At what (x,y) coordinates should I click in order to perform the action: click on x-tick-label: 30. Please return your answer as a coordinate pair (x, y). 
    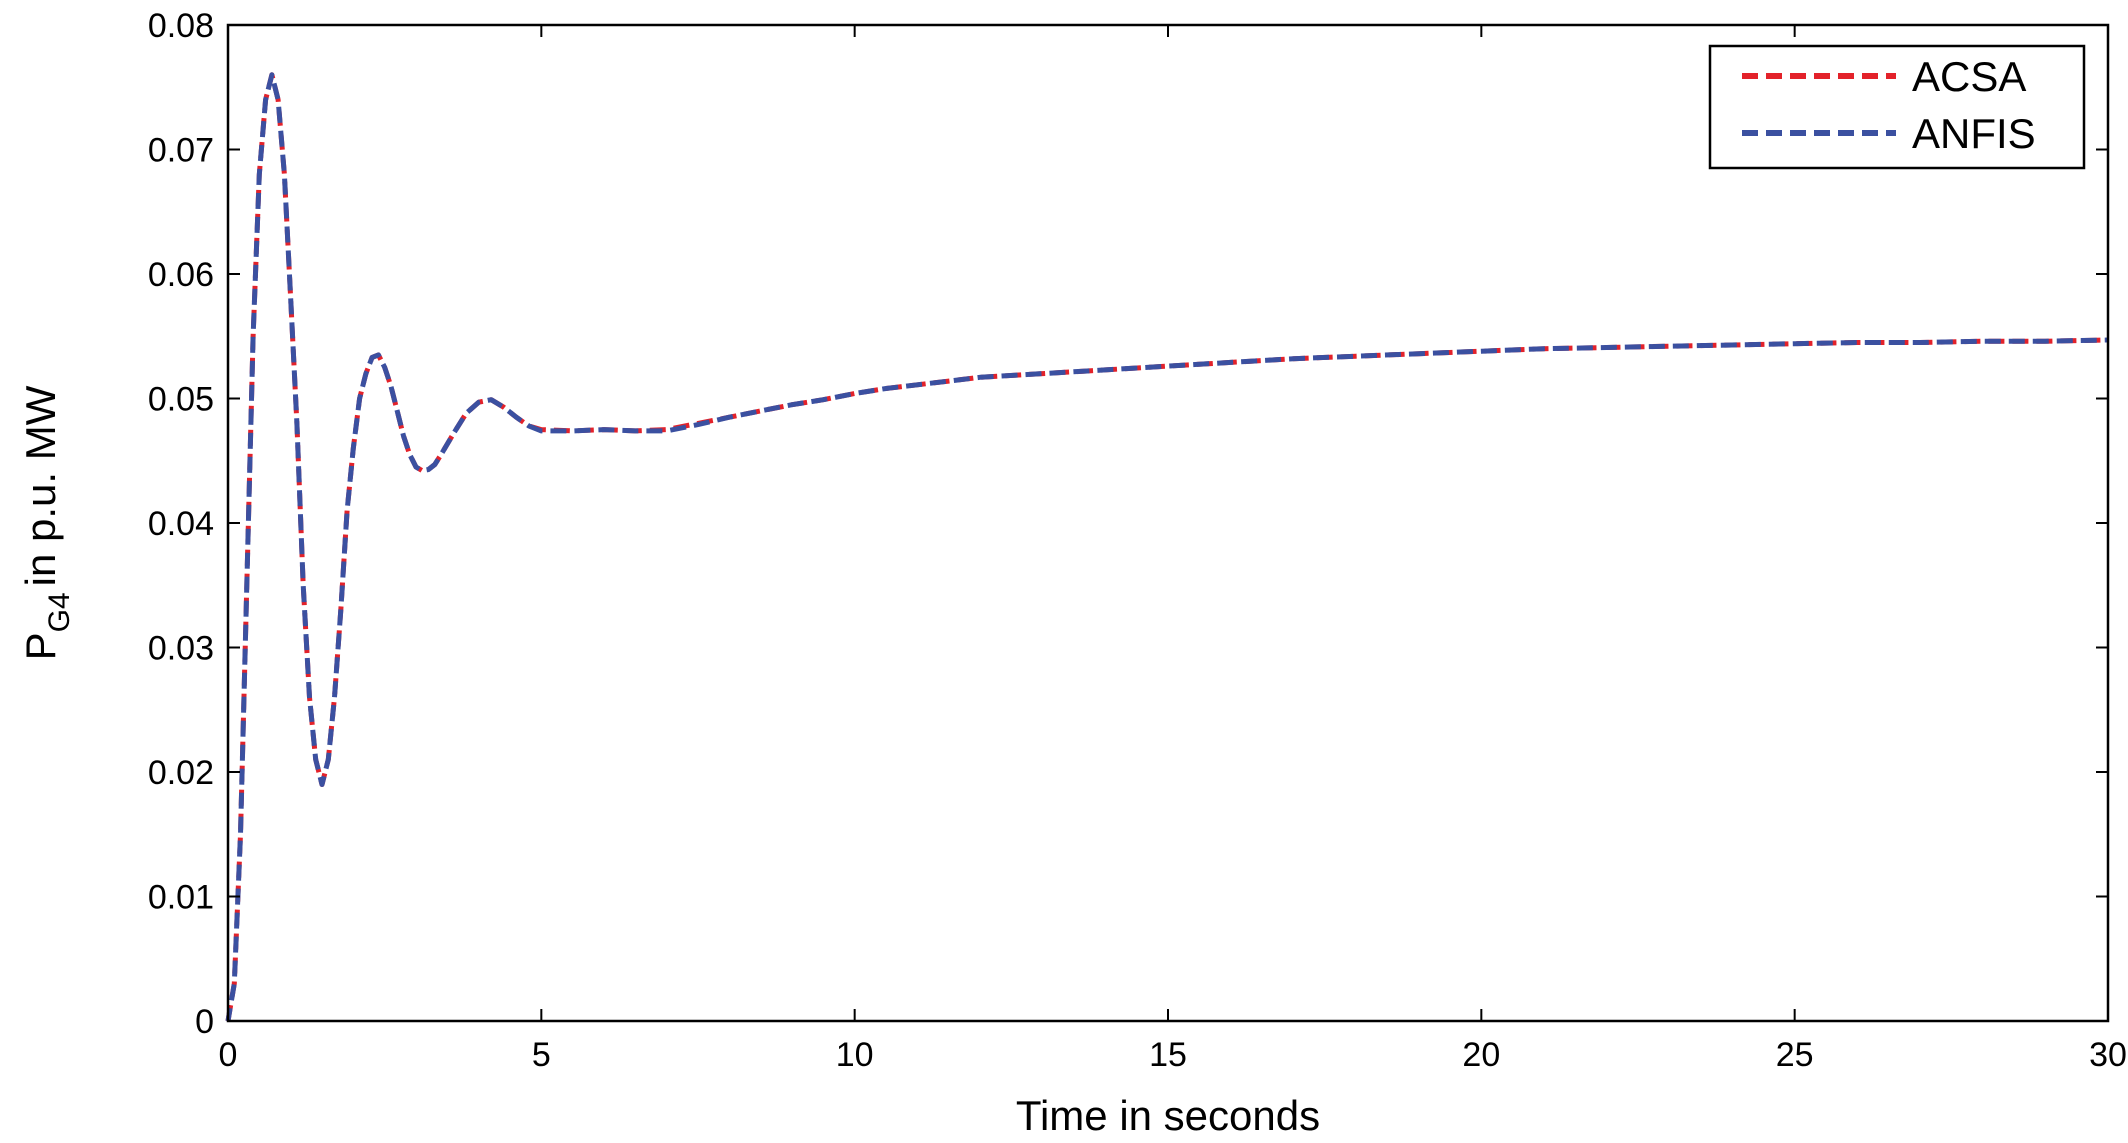
    Looking at the image, I should click on (2108, 1055).